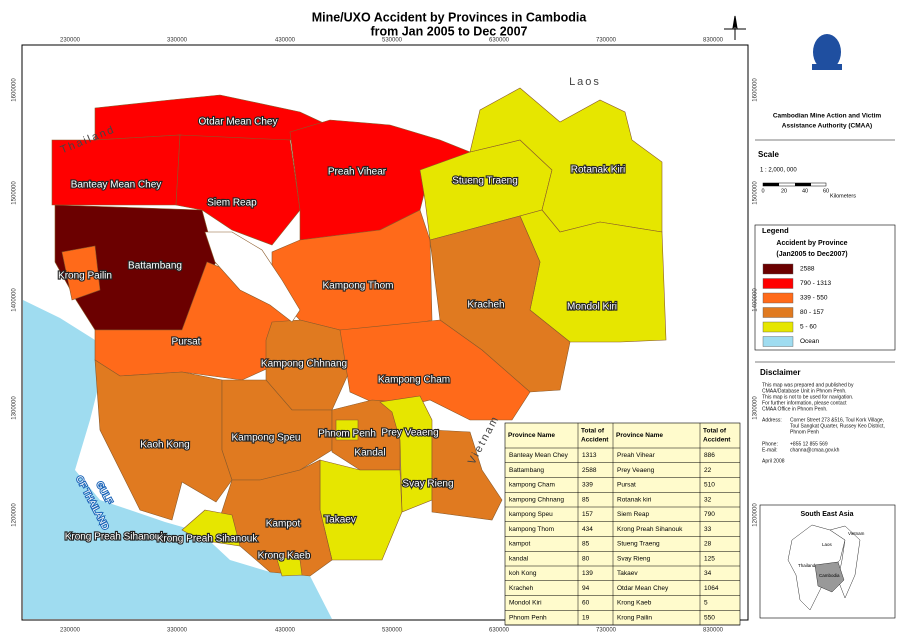 The width and height of the screenshot is (900, 637). I want to click on table-province: Krong Preah Sihanouk, so click(650, 529).